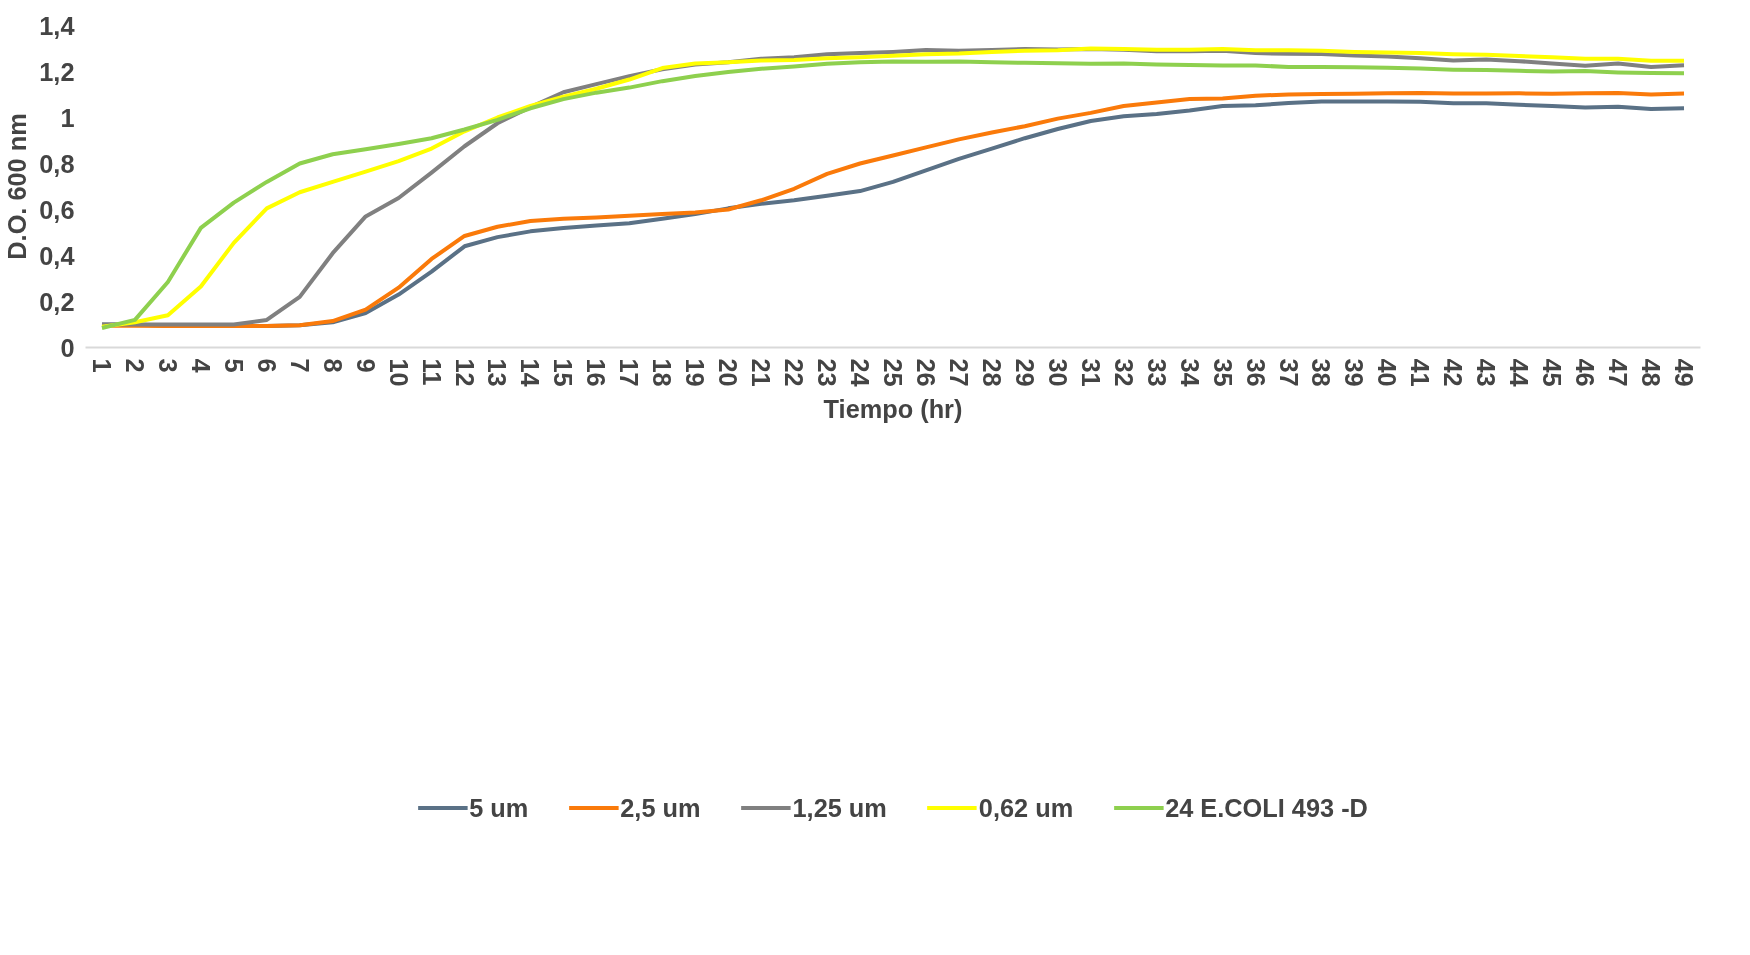 Image resolution: width=1750 pixels, height=955 pixels. What do you see at coordinates (57, 163) in the screenshot?
I see `y-tick-label: 0,8` at bounding box center [57, 163].